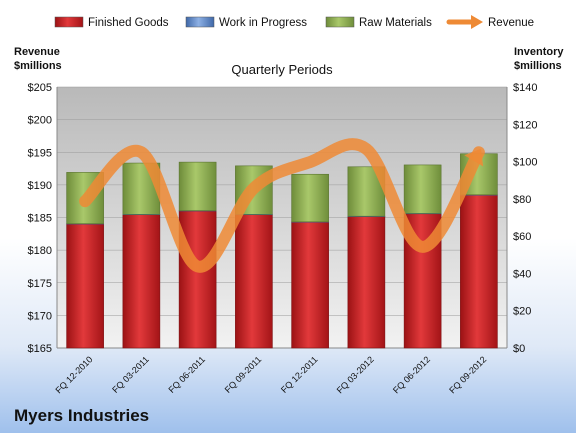 This screenshot has height=438, width=576. Describe the element at coordinates (511, 23) in the screenshot. I see `legend-label: Revenue` at that location.